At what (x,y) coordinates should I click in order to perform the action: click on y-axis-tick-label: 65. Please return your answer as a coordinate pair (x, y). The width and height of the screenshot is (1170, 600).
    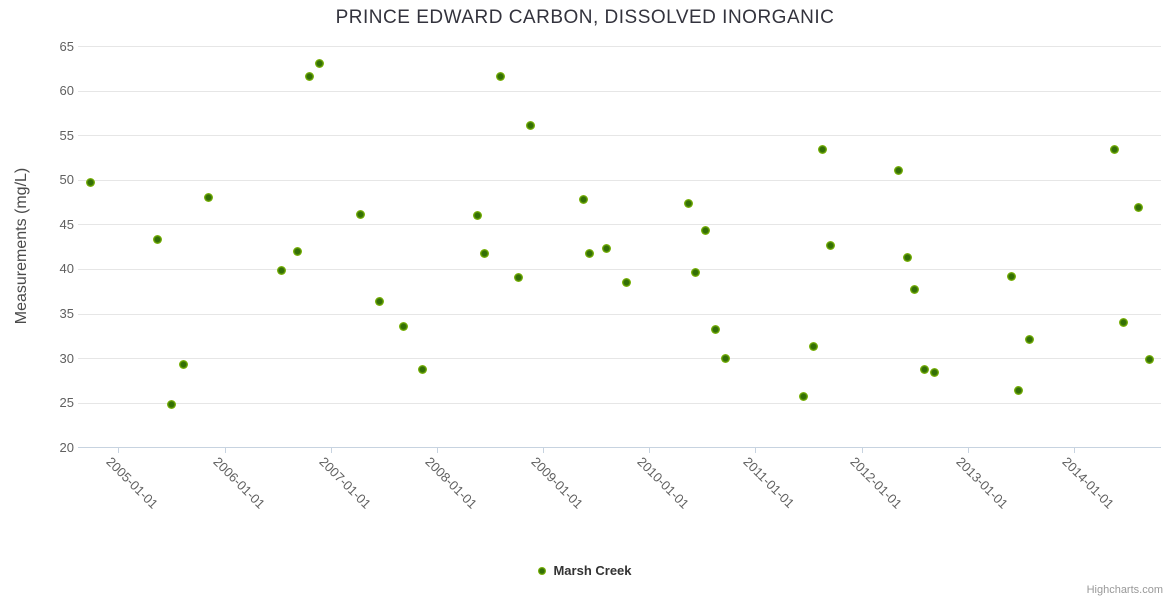
    Looking at the image, I should click on (66, 46).